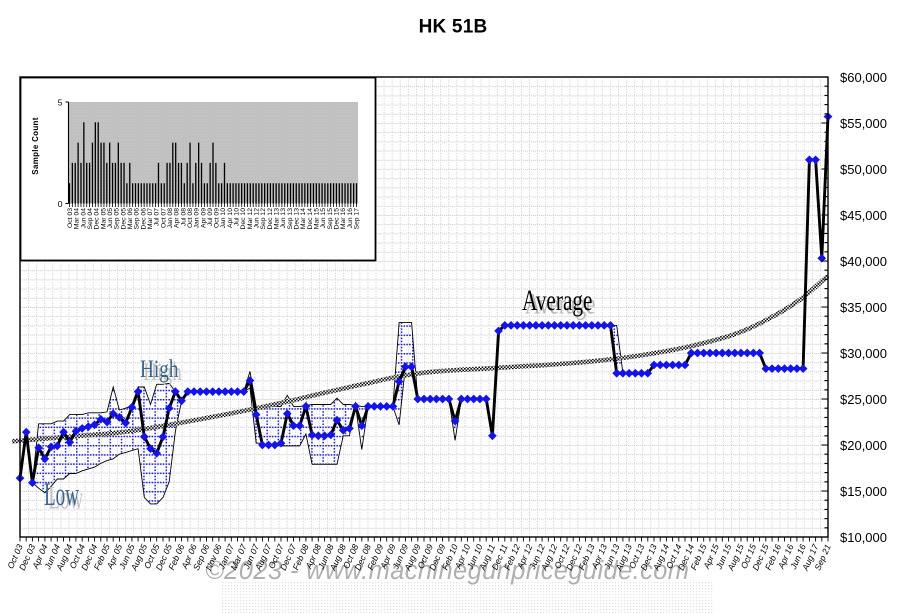  What do you see at coordinates (863, 353) in the screenshot?
I see `svg-text: $30,000` at bounding box center [863, 353].